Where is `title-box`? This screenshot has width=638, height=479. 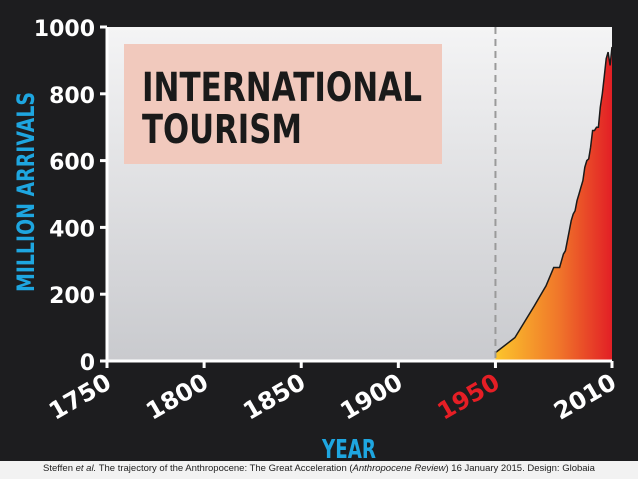 title-box is located at coordinates (283, 104).